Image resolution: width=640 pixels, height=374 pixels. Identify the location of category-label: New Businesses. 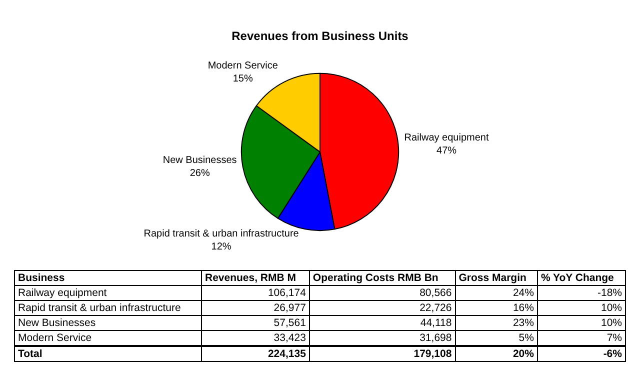
(57, 323).